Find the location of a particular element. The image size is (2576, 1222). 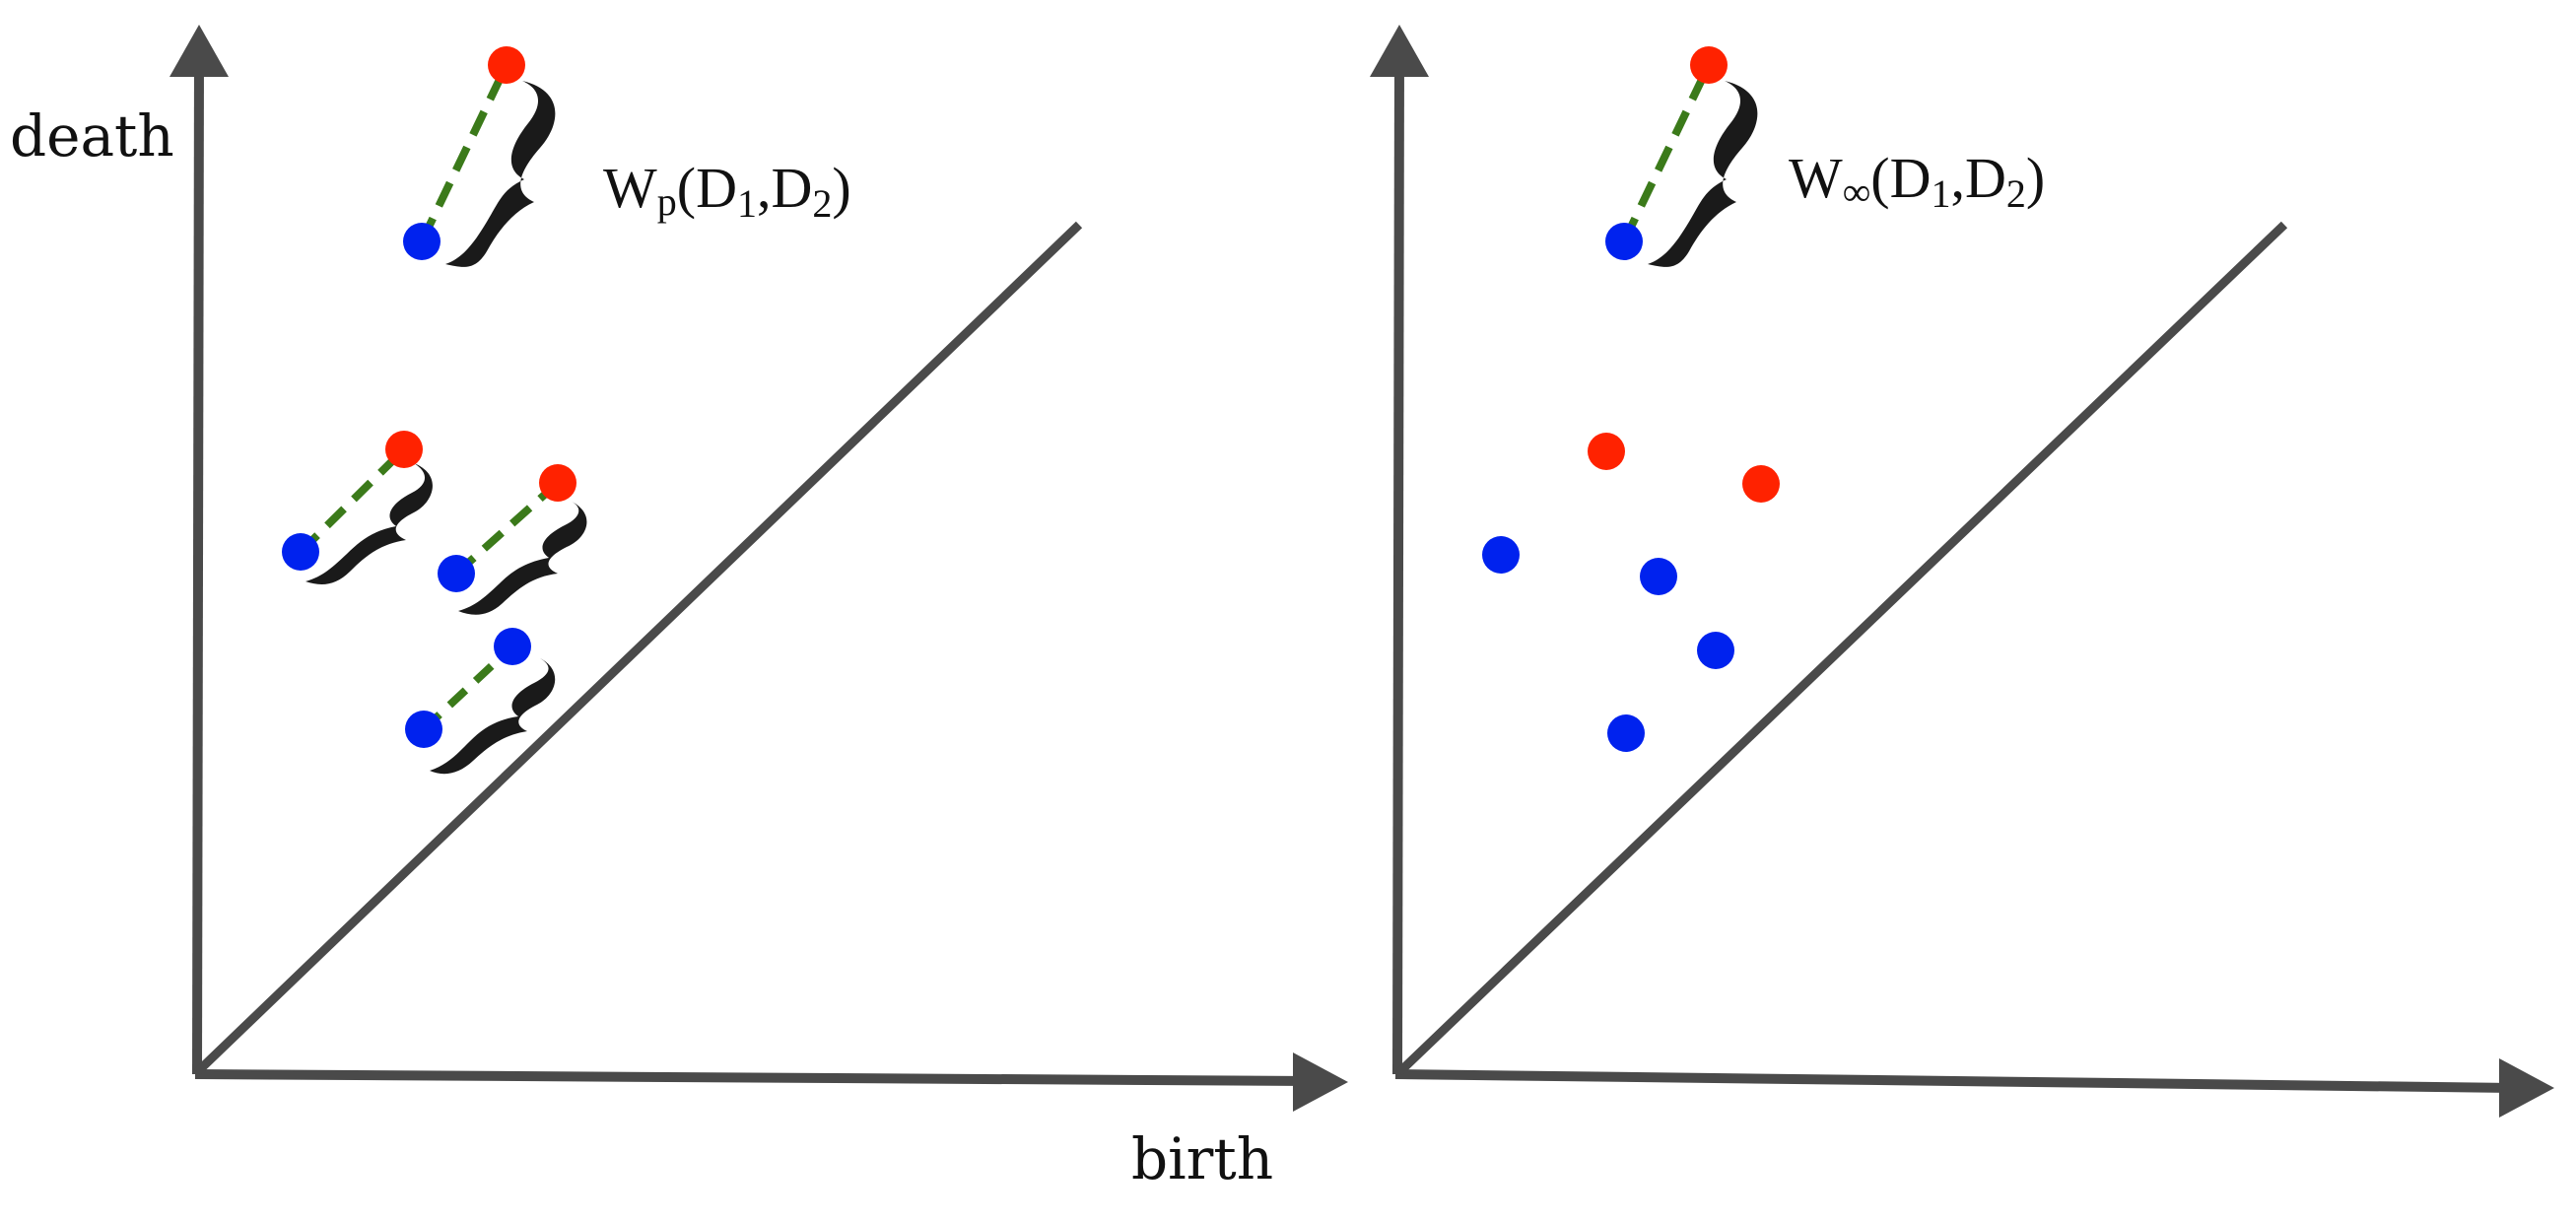

formula-sub: ∞ is located at coordinates (1857, 192).